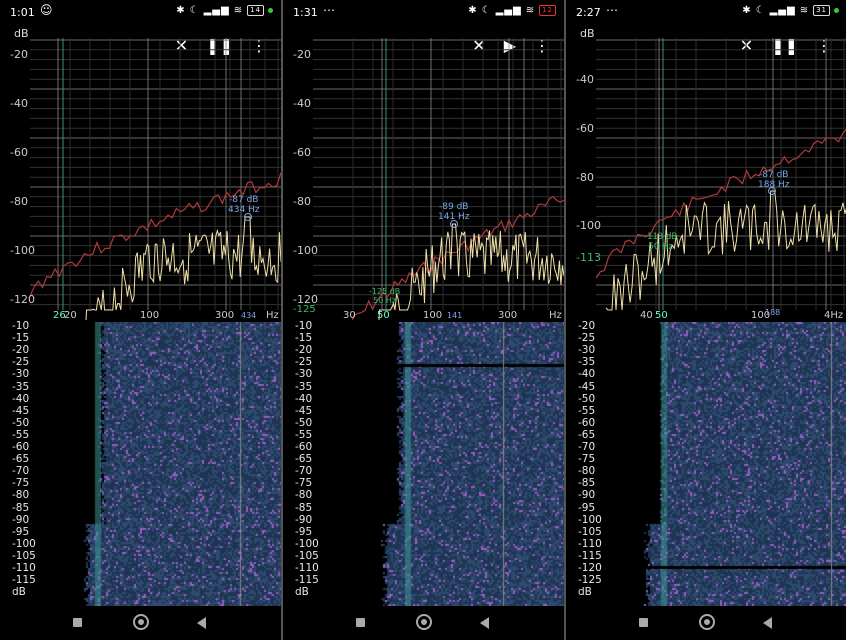  I want to click on peak2-hz: 50 Hz, so click(660, 247).